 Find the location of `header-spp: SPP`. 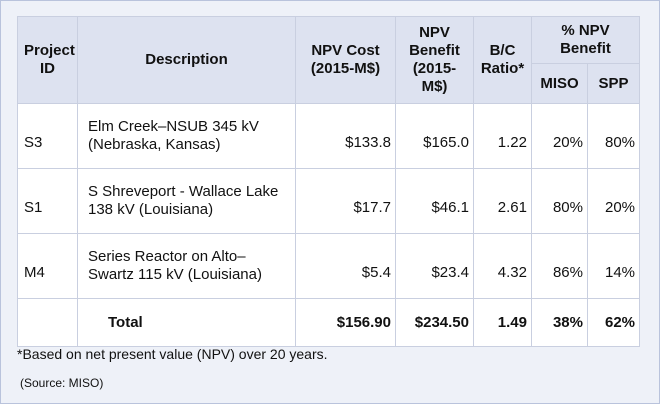

header-spp: SPP is located at coordinates (613, 83).